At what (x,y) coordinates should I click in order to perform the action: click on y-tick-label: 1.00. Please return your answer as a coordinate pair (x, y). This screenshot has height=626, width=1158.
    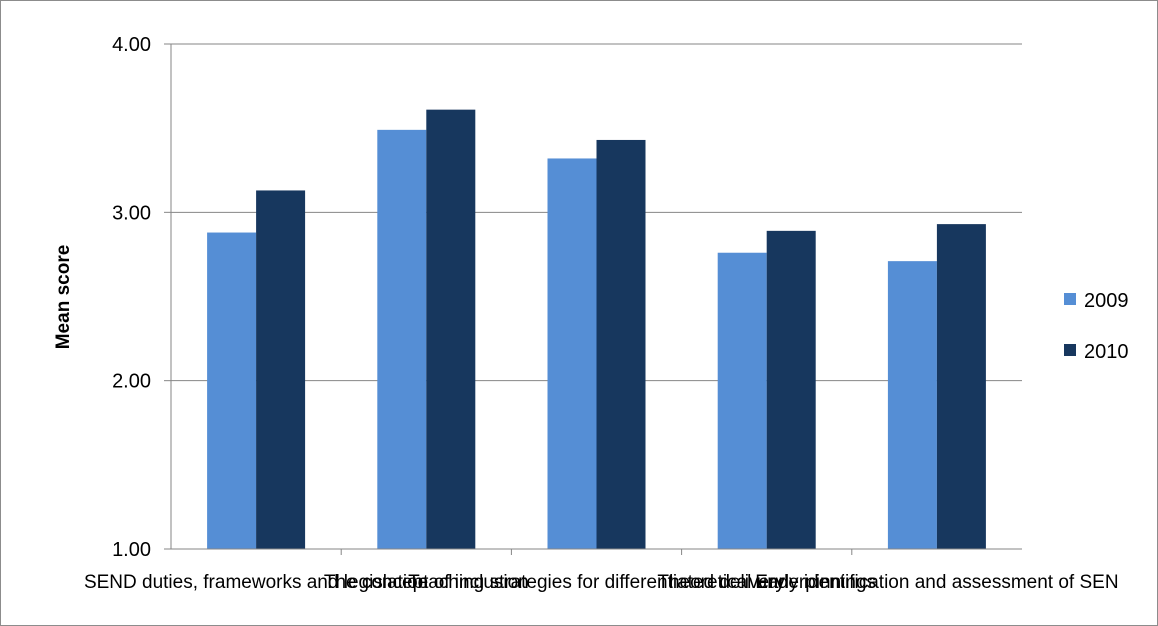
    Looking at the image, I should click on (131, 550).